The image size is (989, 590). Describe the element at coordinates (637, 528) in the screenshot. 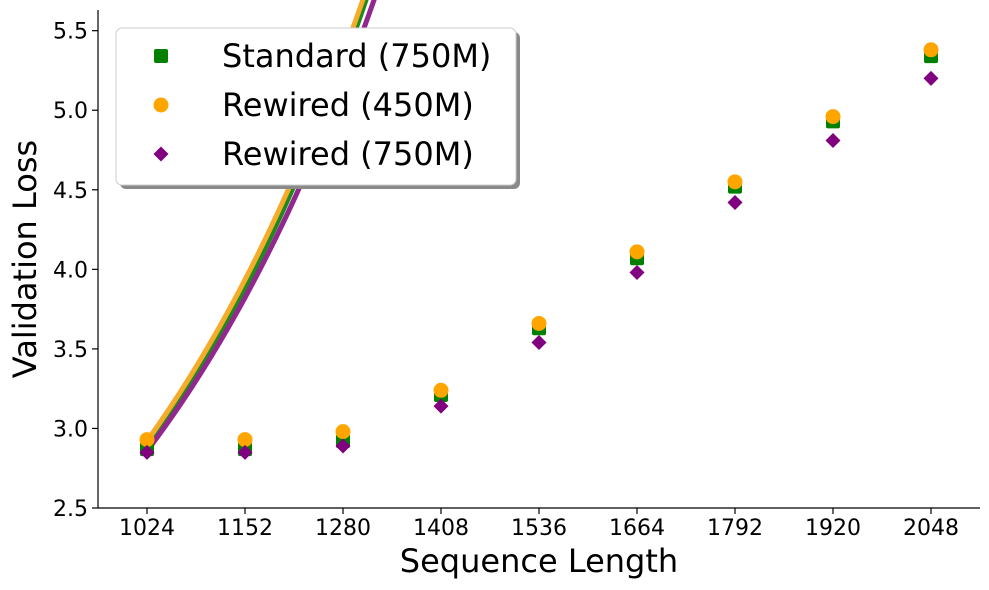

I see `x-tick-label: 1664` at that location.